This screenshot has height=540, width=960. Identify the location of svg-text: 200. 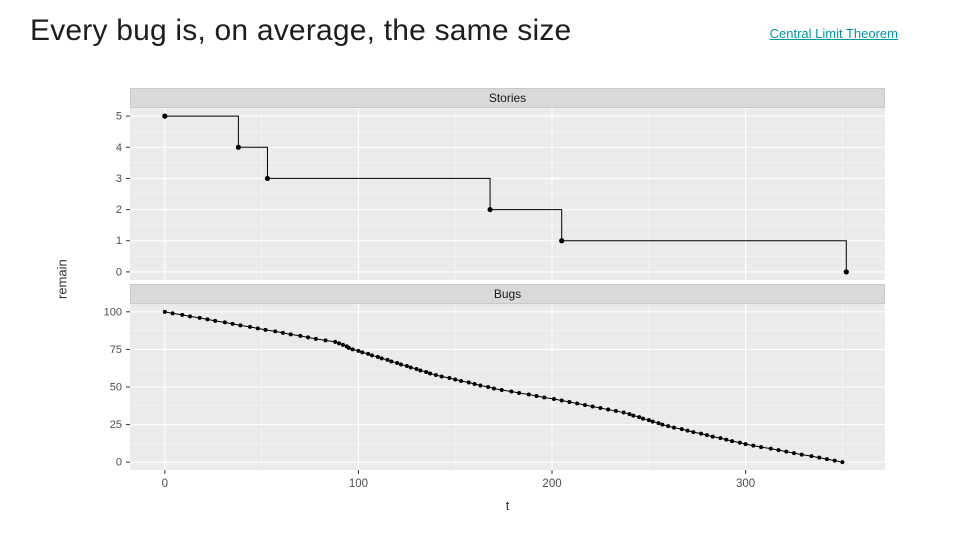
(551, 484).